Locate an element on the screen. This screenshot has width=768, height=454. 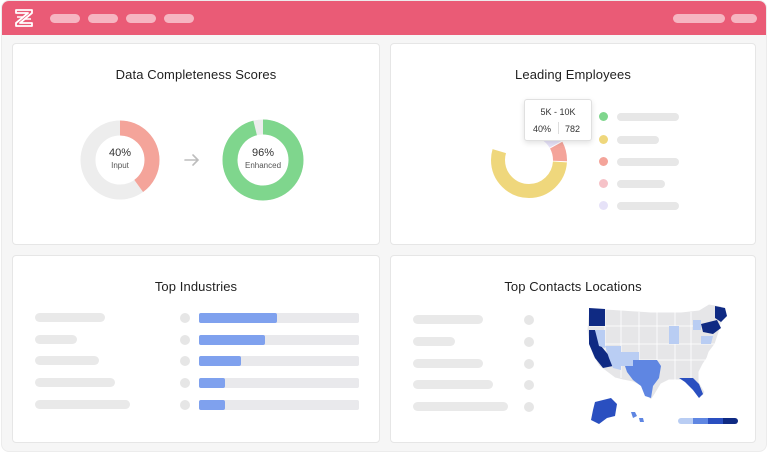
employees-tooltip: 5K - 10K 40% 782 is located at coordinates (558, 120).